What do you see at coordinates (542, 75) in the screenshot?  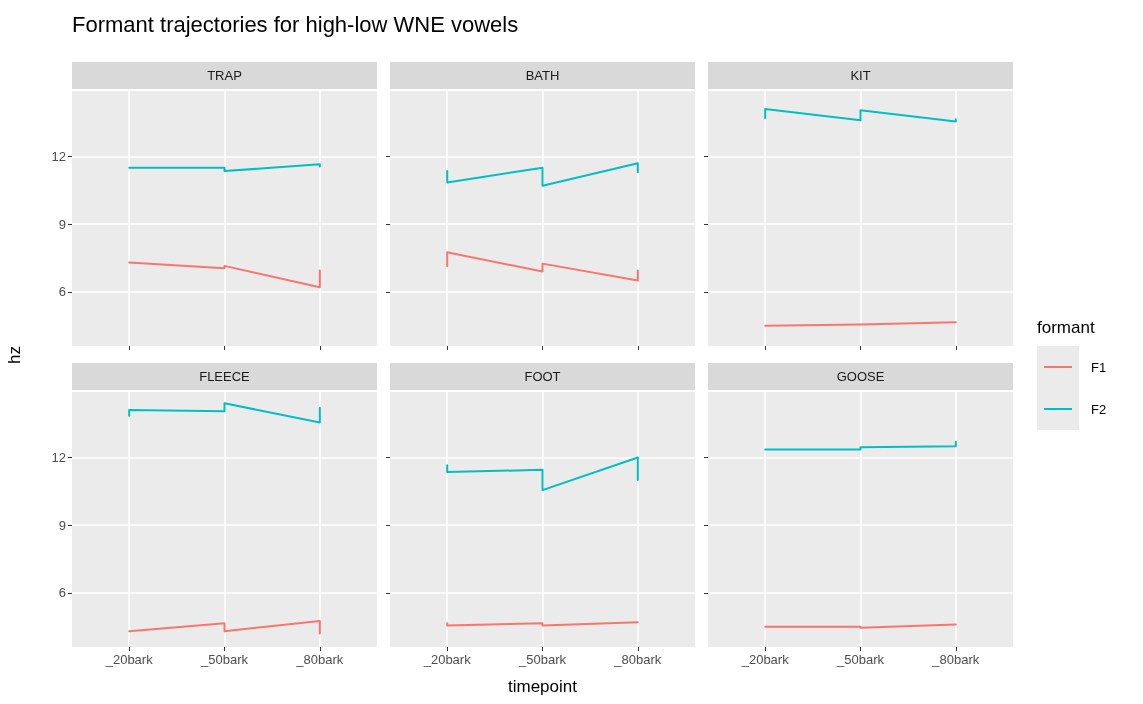 I see `chart-title: BATH` at bounding box center [542, 75].